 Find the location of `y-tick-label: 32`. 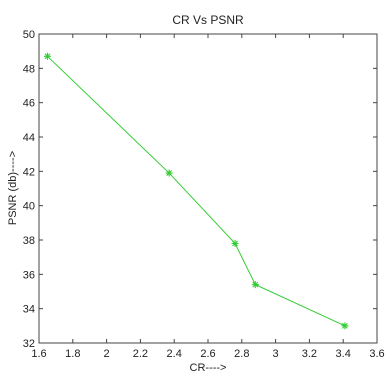

y-tick-label: 32 is located at coordinates (29, 344).